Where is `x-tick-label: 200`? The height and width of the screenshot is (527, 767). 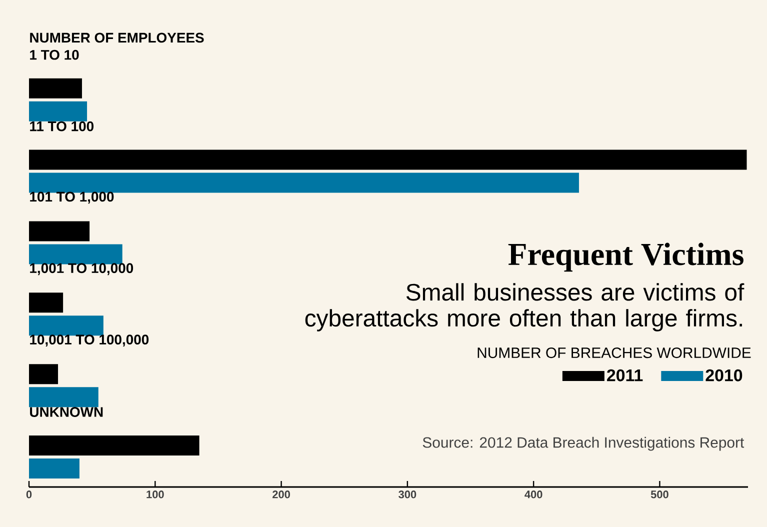
x-tick-label: 200 is located at coordinates (281, 494).